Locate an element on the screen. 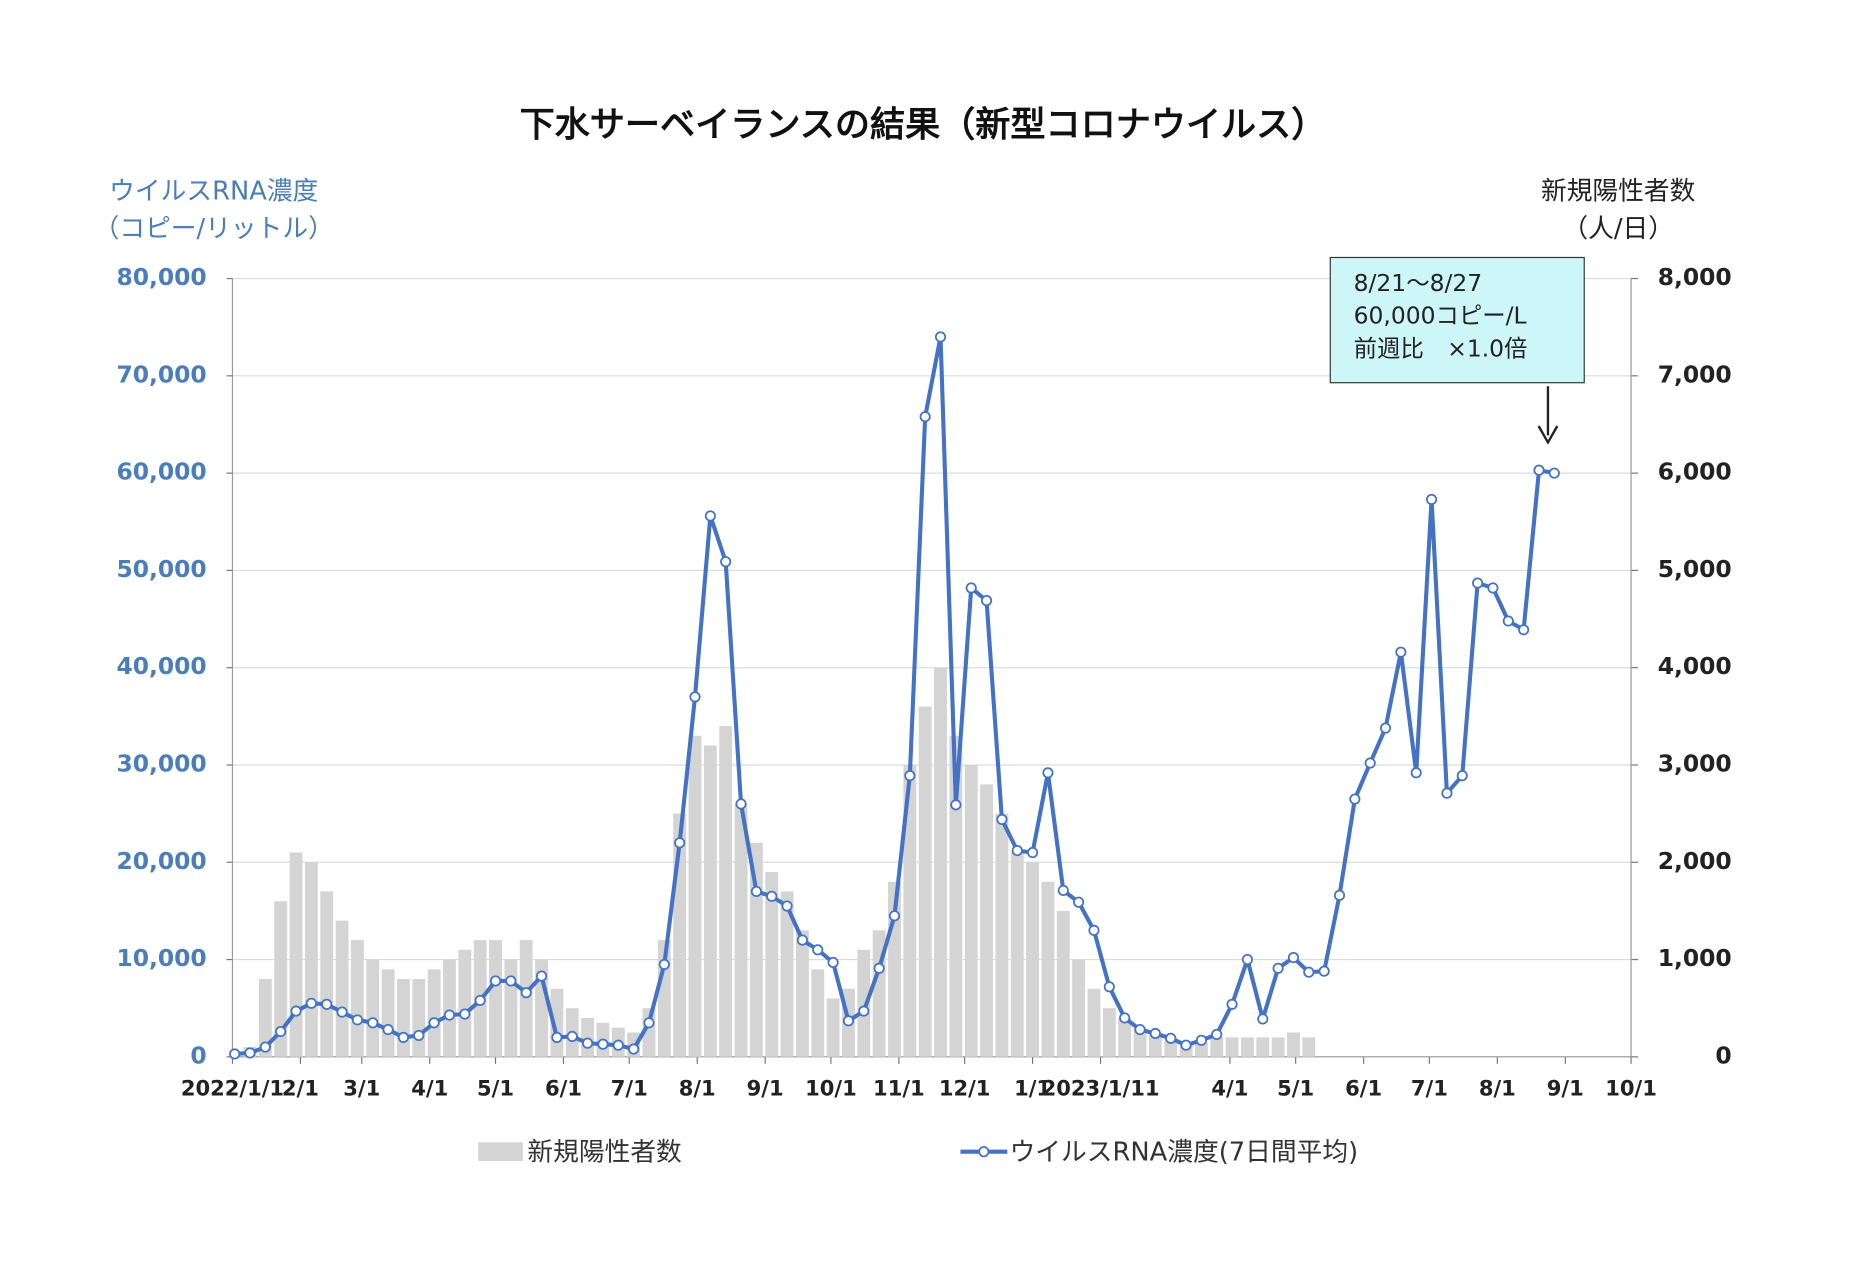 This screenshot has height=1264, width=1860. y-tick-label: 0 is located at coordinates (198, 1055).